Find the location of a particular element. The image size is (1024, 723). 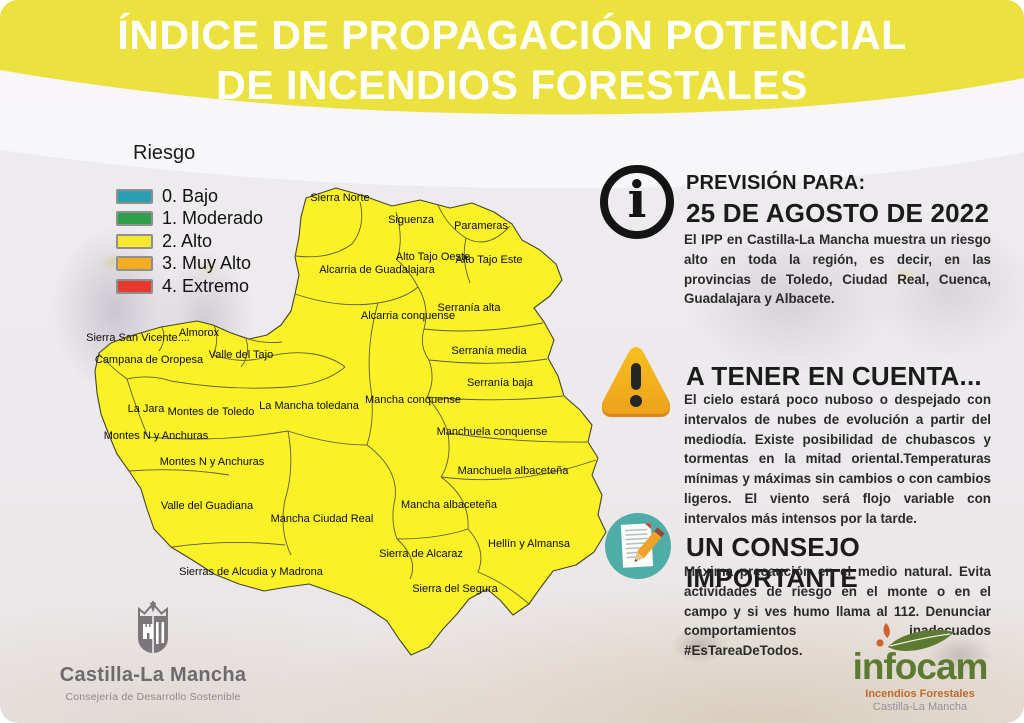

legend-item: 4. Extremo is located at coordinates (189, 286).